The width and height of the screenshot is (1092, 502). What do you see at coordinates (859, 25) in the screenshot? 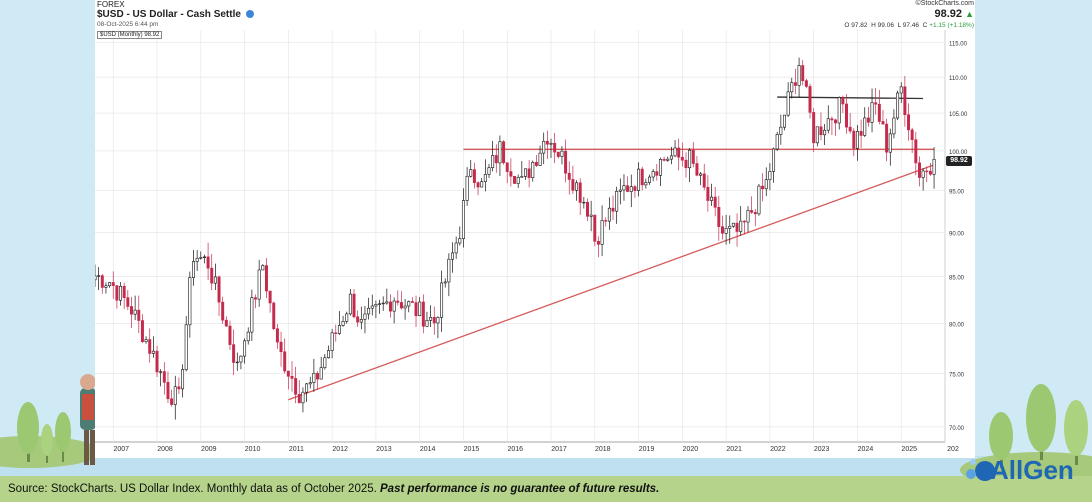
I see `ohlc-open: 97.82` at bounding box center [859, 25].